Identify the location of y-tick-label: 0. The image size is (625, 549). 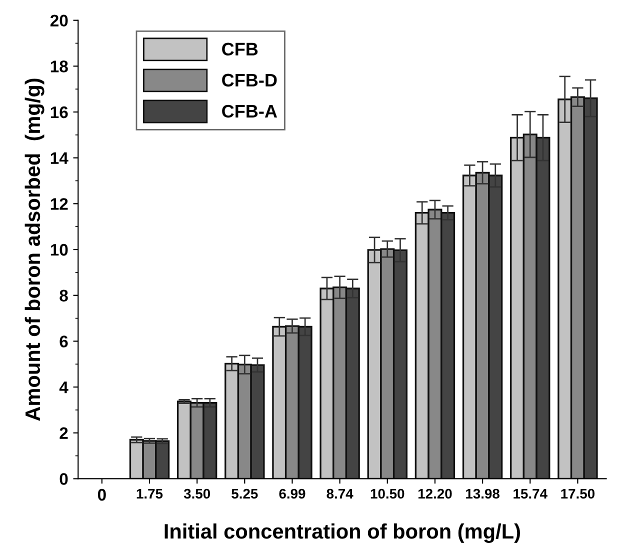
(64, 479).